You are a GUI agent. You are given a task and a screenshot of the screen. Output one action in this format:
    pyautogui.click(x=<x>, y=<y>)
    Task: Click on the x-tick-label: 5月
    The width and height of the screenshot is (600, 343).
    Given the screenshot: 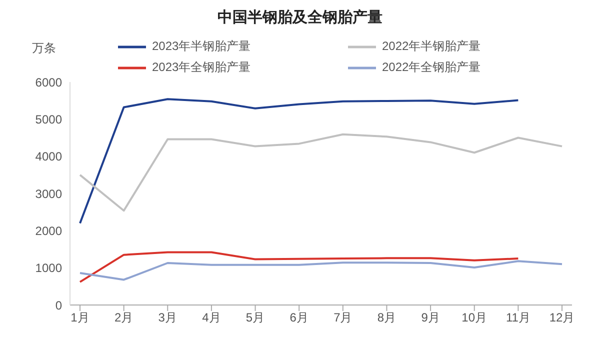 What is the action you would take?
    pyautogui.click(x=255, y=317)
    